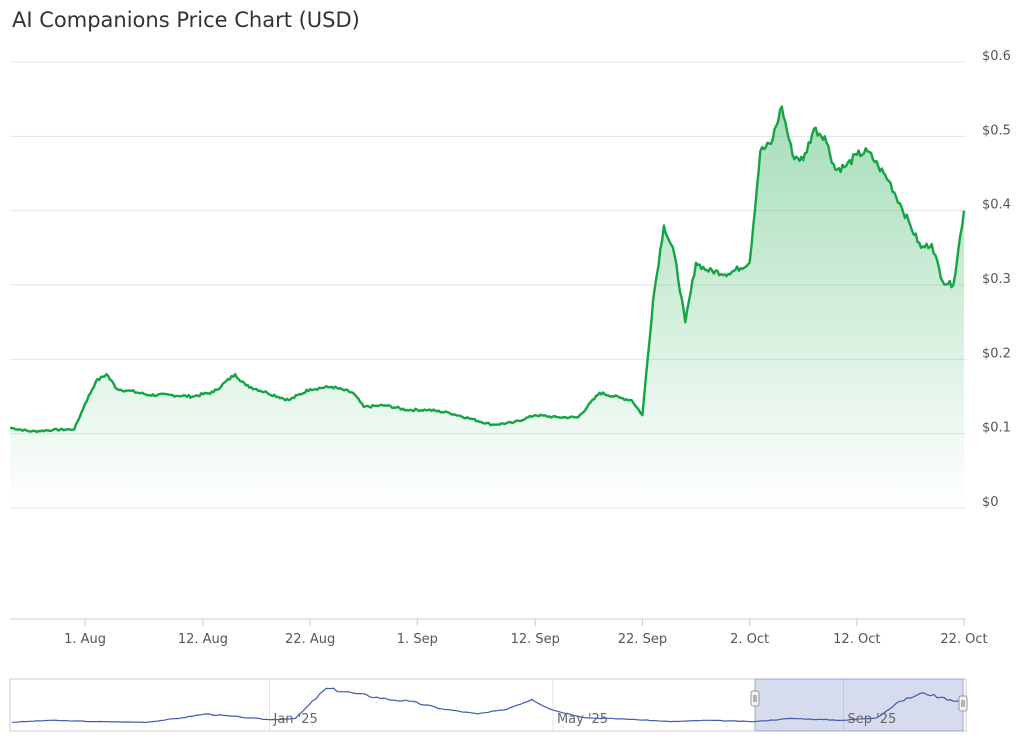 The height and width of the screenshot is (747, 1024). Describe the element at coordinates (859, 705) in the screenshot. I see `navigator-selected-range` at that location.